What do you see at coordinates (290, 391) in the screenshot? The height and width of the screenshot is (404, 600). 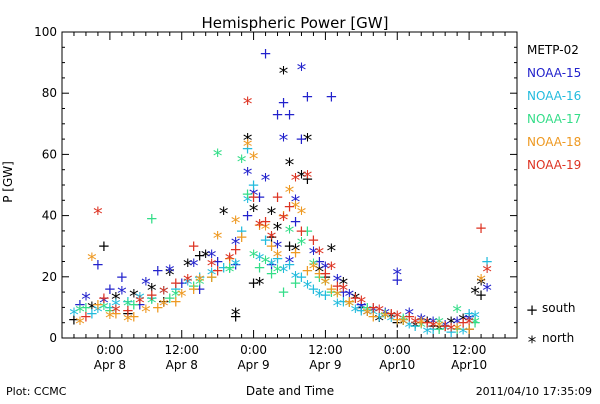 I see `x-axis-label: Date and Time` at bounding box center [290, 391].